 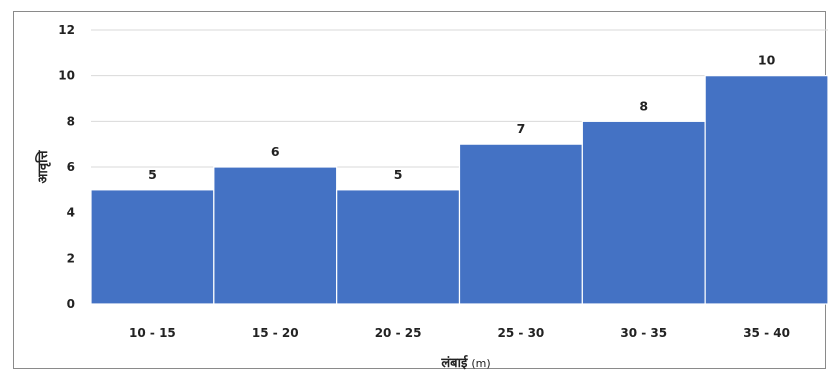 What do you see at coordinates (71, 304) in the screenshot?
I see `y-tick-label: 0` at bounding box center [71, 304].